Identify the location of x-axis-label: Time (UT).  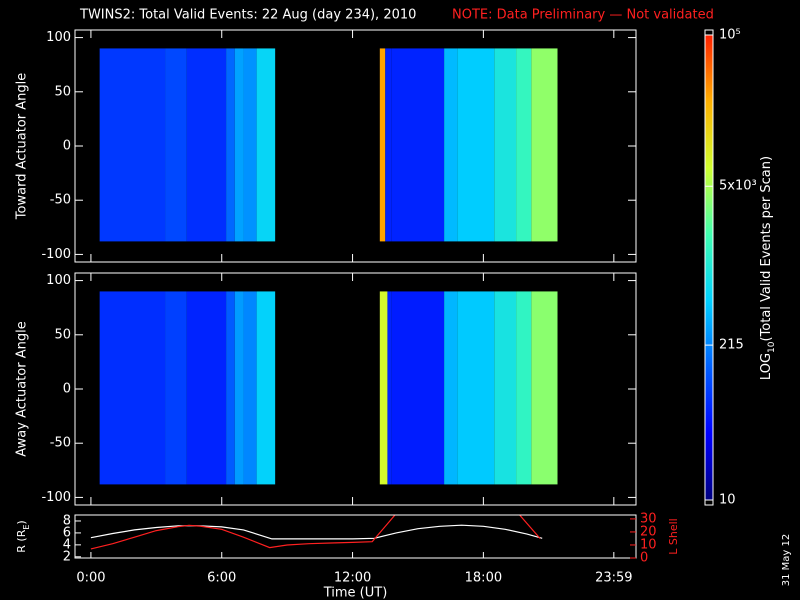
(355, 593).